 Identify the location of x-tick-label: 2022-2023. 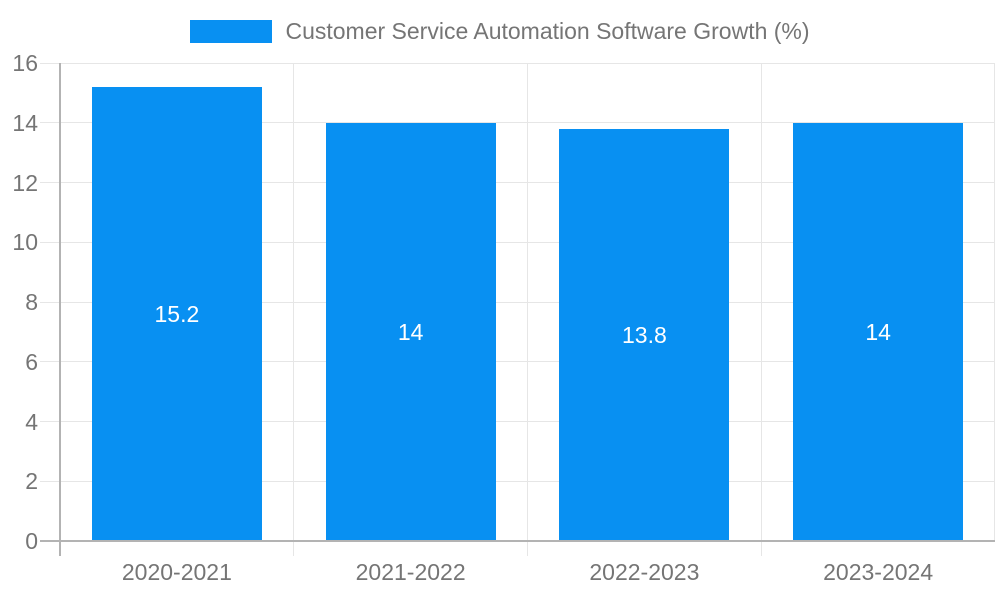
(644, 572).